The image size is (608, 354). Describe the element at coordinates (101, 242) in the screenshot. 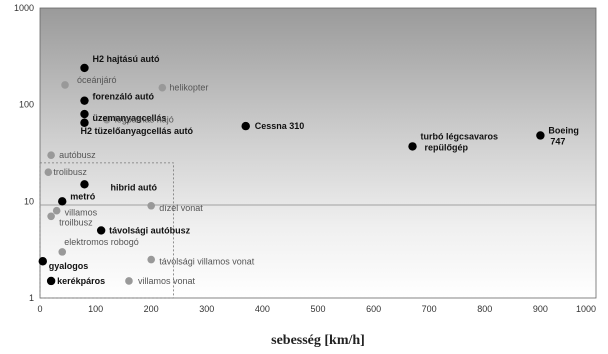

I see `data-label: elektromos robogó` at that location.